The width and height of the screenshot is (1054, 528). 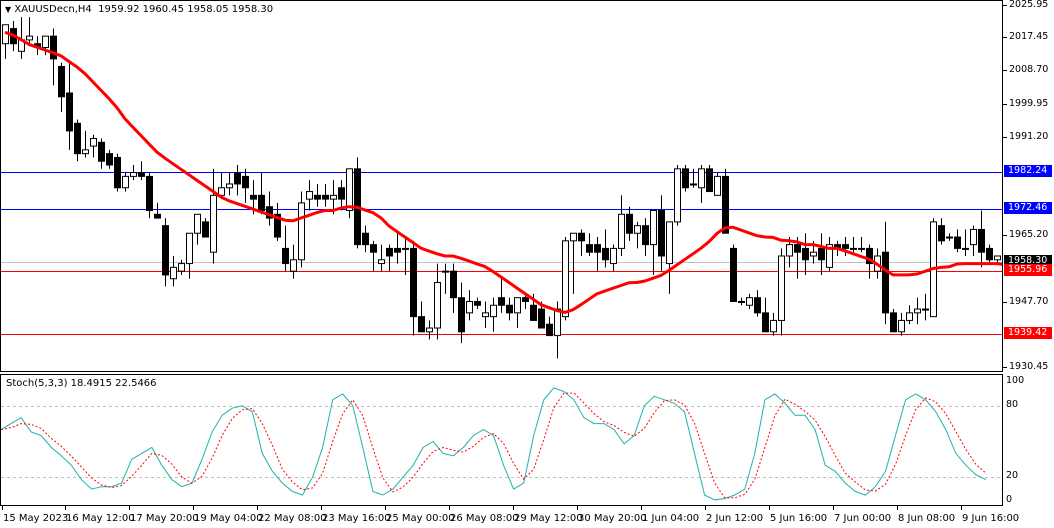 What do you see at coordinates (1029, 70) in the screenshot?
I see `price-tick-label: 2008.70` at bounding box center [1029, 70].